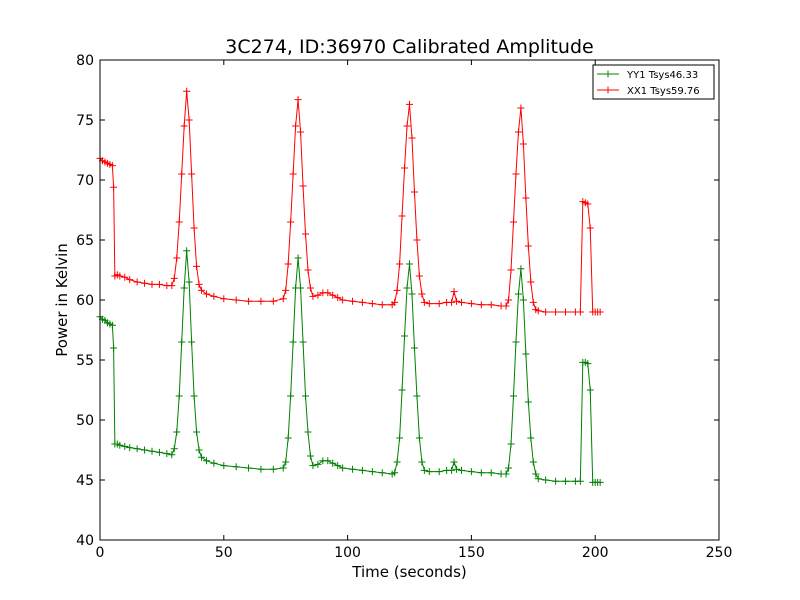  What do you see at coordinates (100, 553) in the screenshot?
I see `x-tick-label: 0` at bounding box center [100, 553].